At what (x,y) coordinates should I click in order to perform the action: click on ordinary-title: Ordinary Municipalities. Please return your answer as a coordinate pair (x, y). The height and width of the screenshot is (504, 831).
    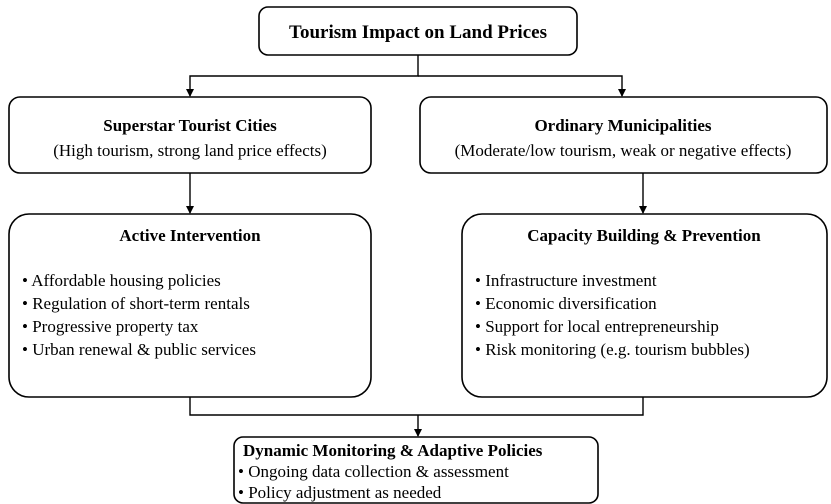
    Looking at the image, I should click on (622, 125).